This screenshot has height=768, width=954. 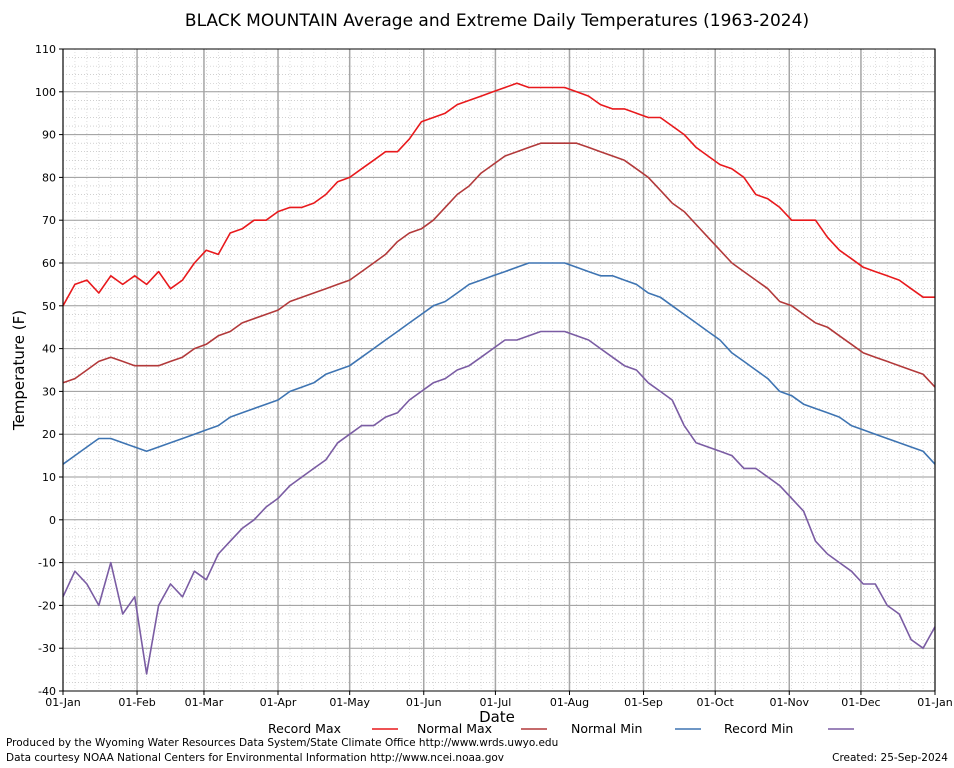 I want to click on x-tick-label: 01-Sep, so click(x=643, y=702).